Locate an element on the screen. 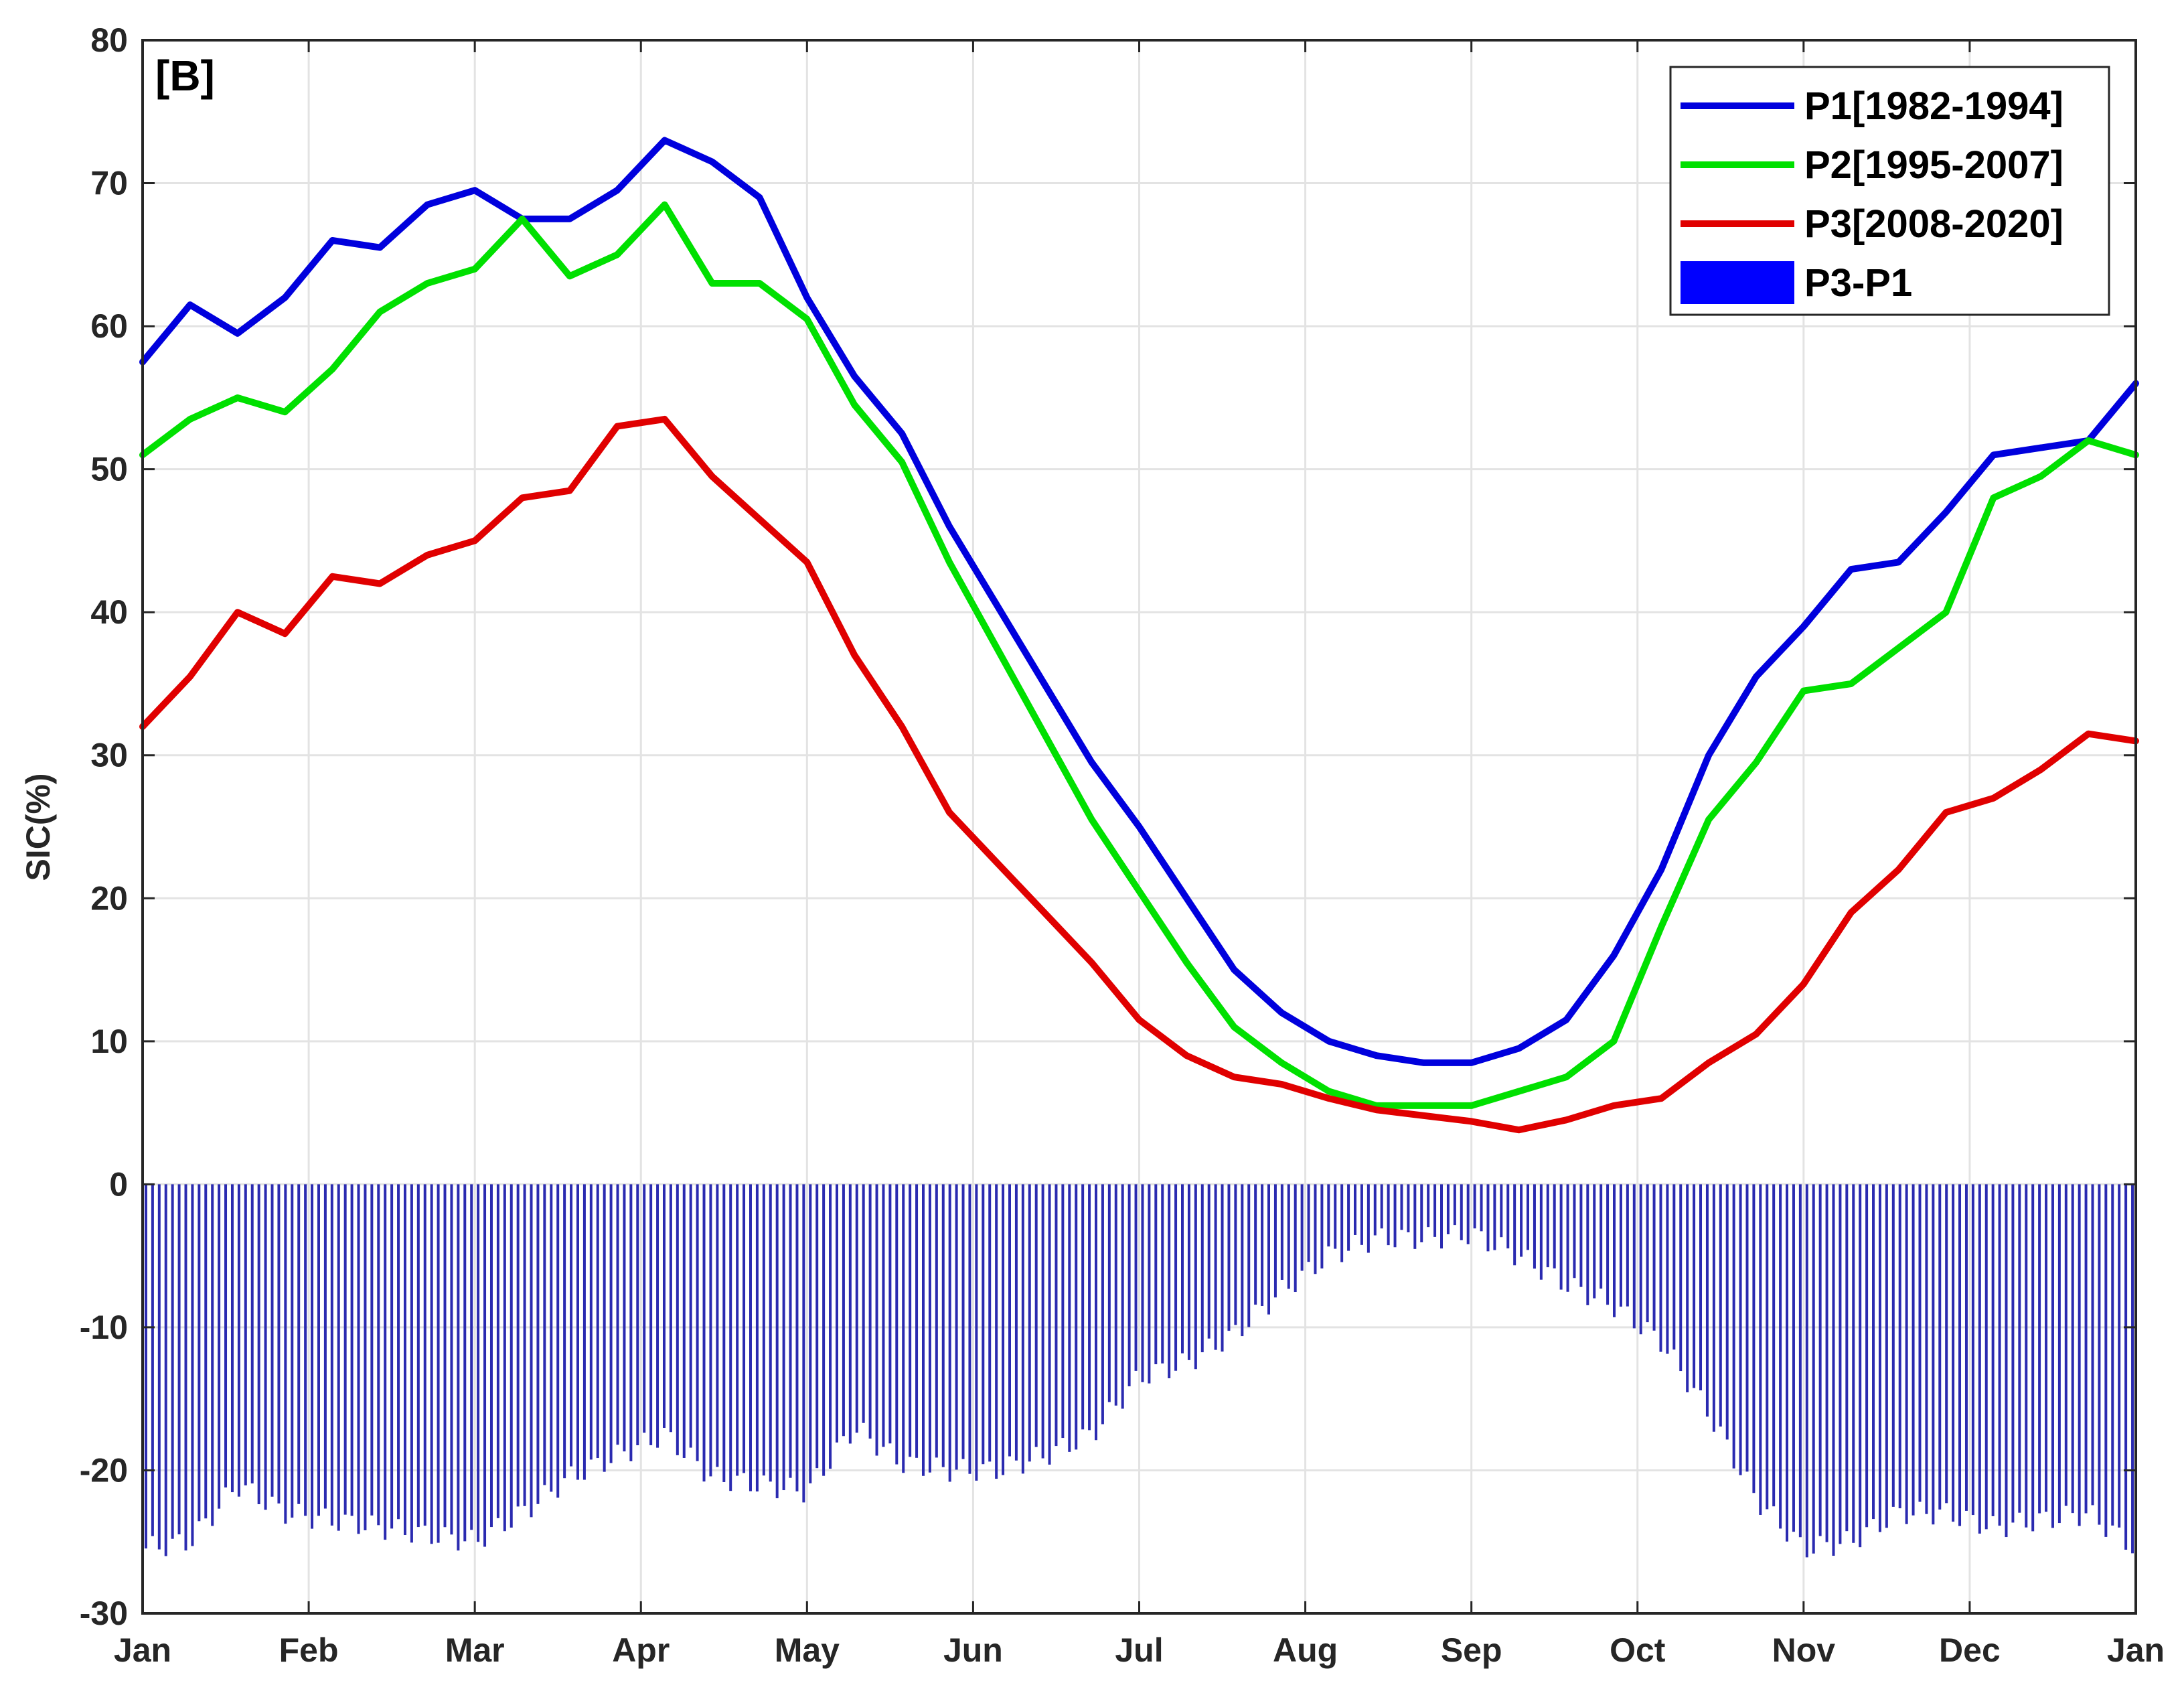 The width and height of the screenshot is (2184, 1685). x-tick-label: May is located at coordinates (807, 1650).